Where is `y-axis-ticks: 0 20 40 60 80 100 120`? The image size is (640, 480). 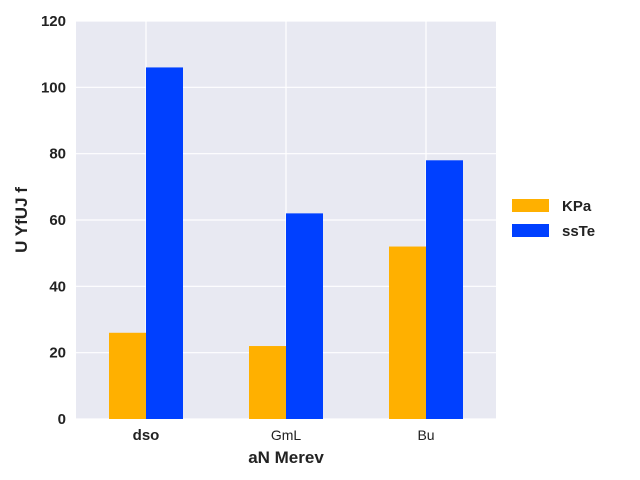
y-axis-ticks: 0 20 40 60 80 100 120 is located at coordinates (53, 220).